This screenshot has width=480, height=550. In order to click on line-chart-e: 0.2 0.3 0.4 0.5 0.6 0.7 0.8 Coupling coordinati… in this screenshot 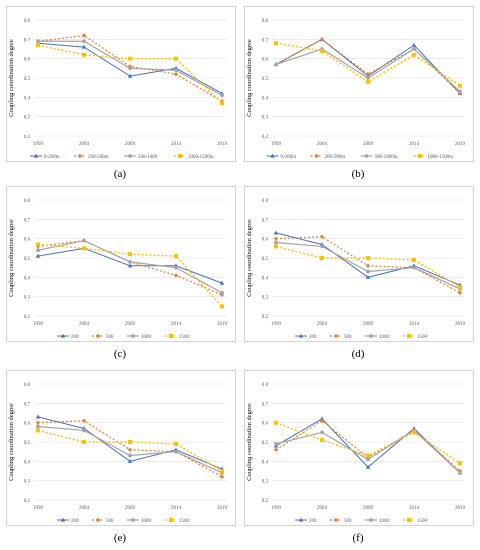, I will do `click(118, 453)`.